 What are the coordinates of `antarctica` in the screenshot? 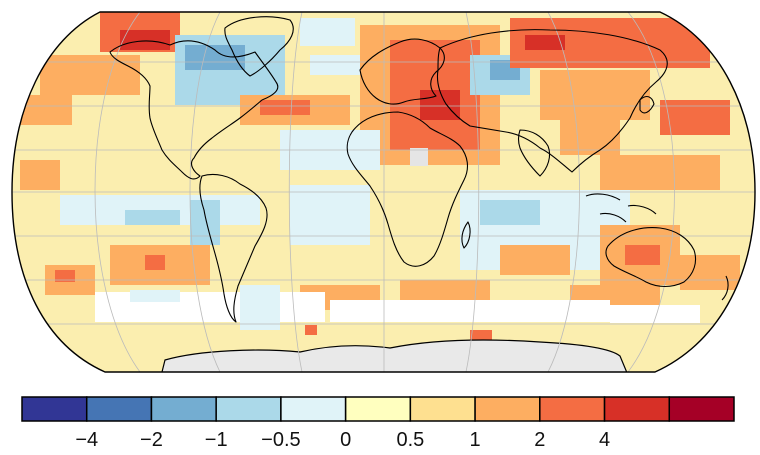 It's located at (395, 355).